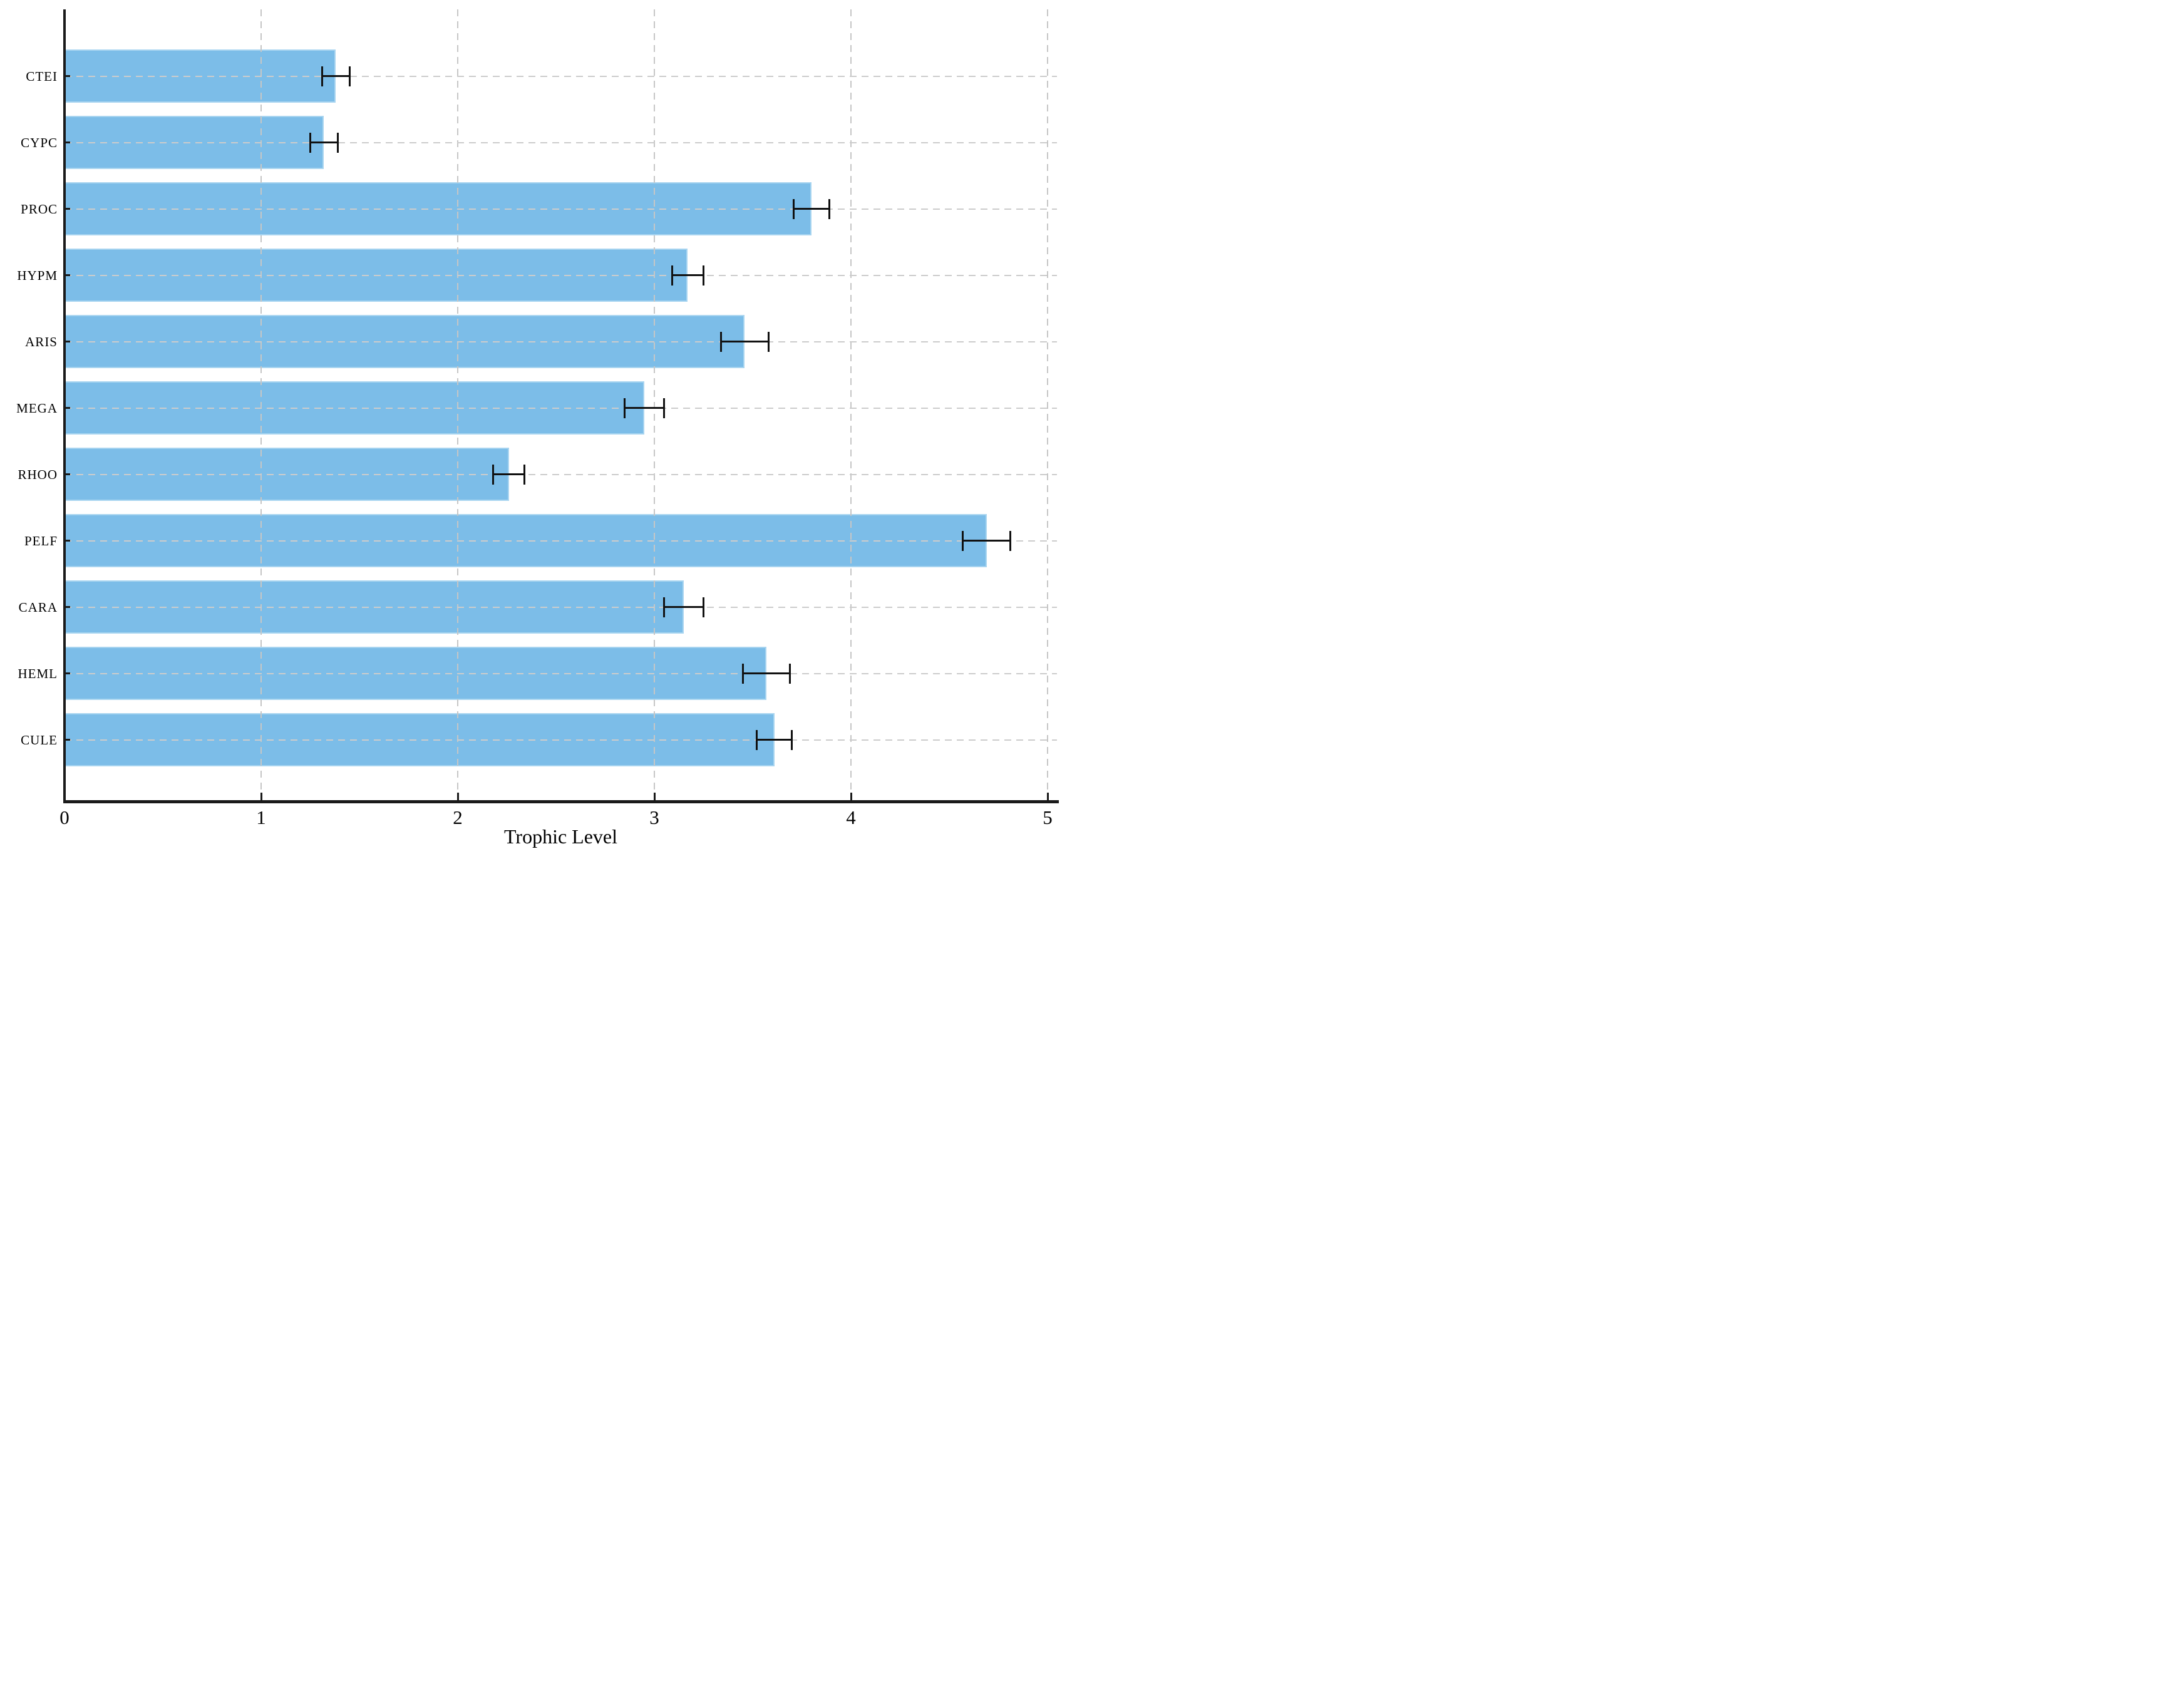 This screenshot has width=2159, height=1708. I want to click on x-tick-label: 4, so click(851, 817).